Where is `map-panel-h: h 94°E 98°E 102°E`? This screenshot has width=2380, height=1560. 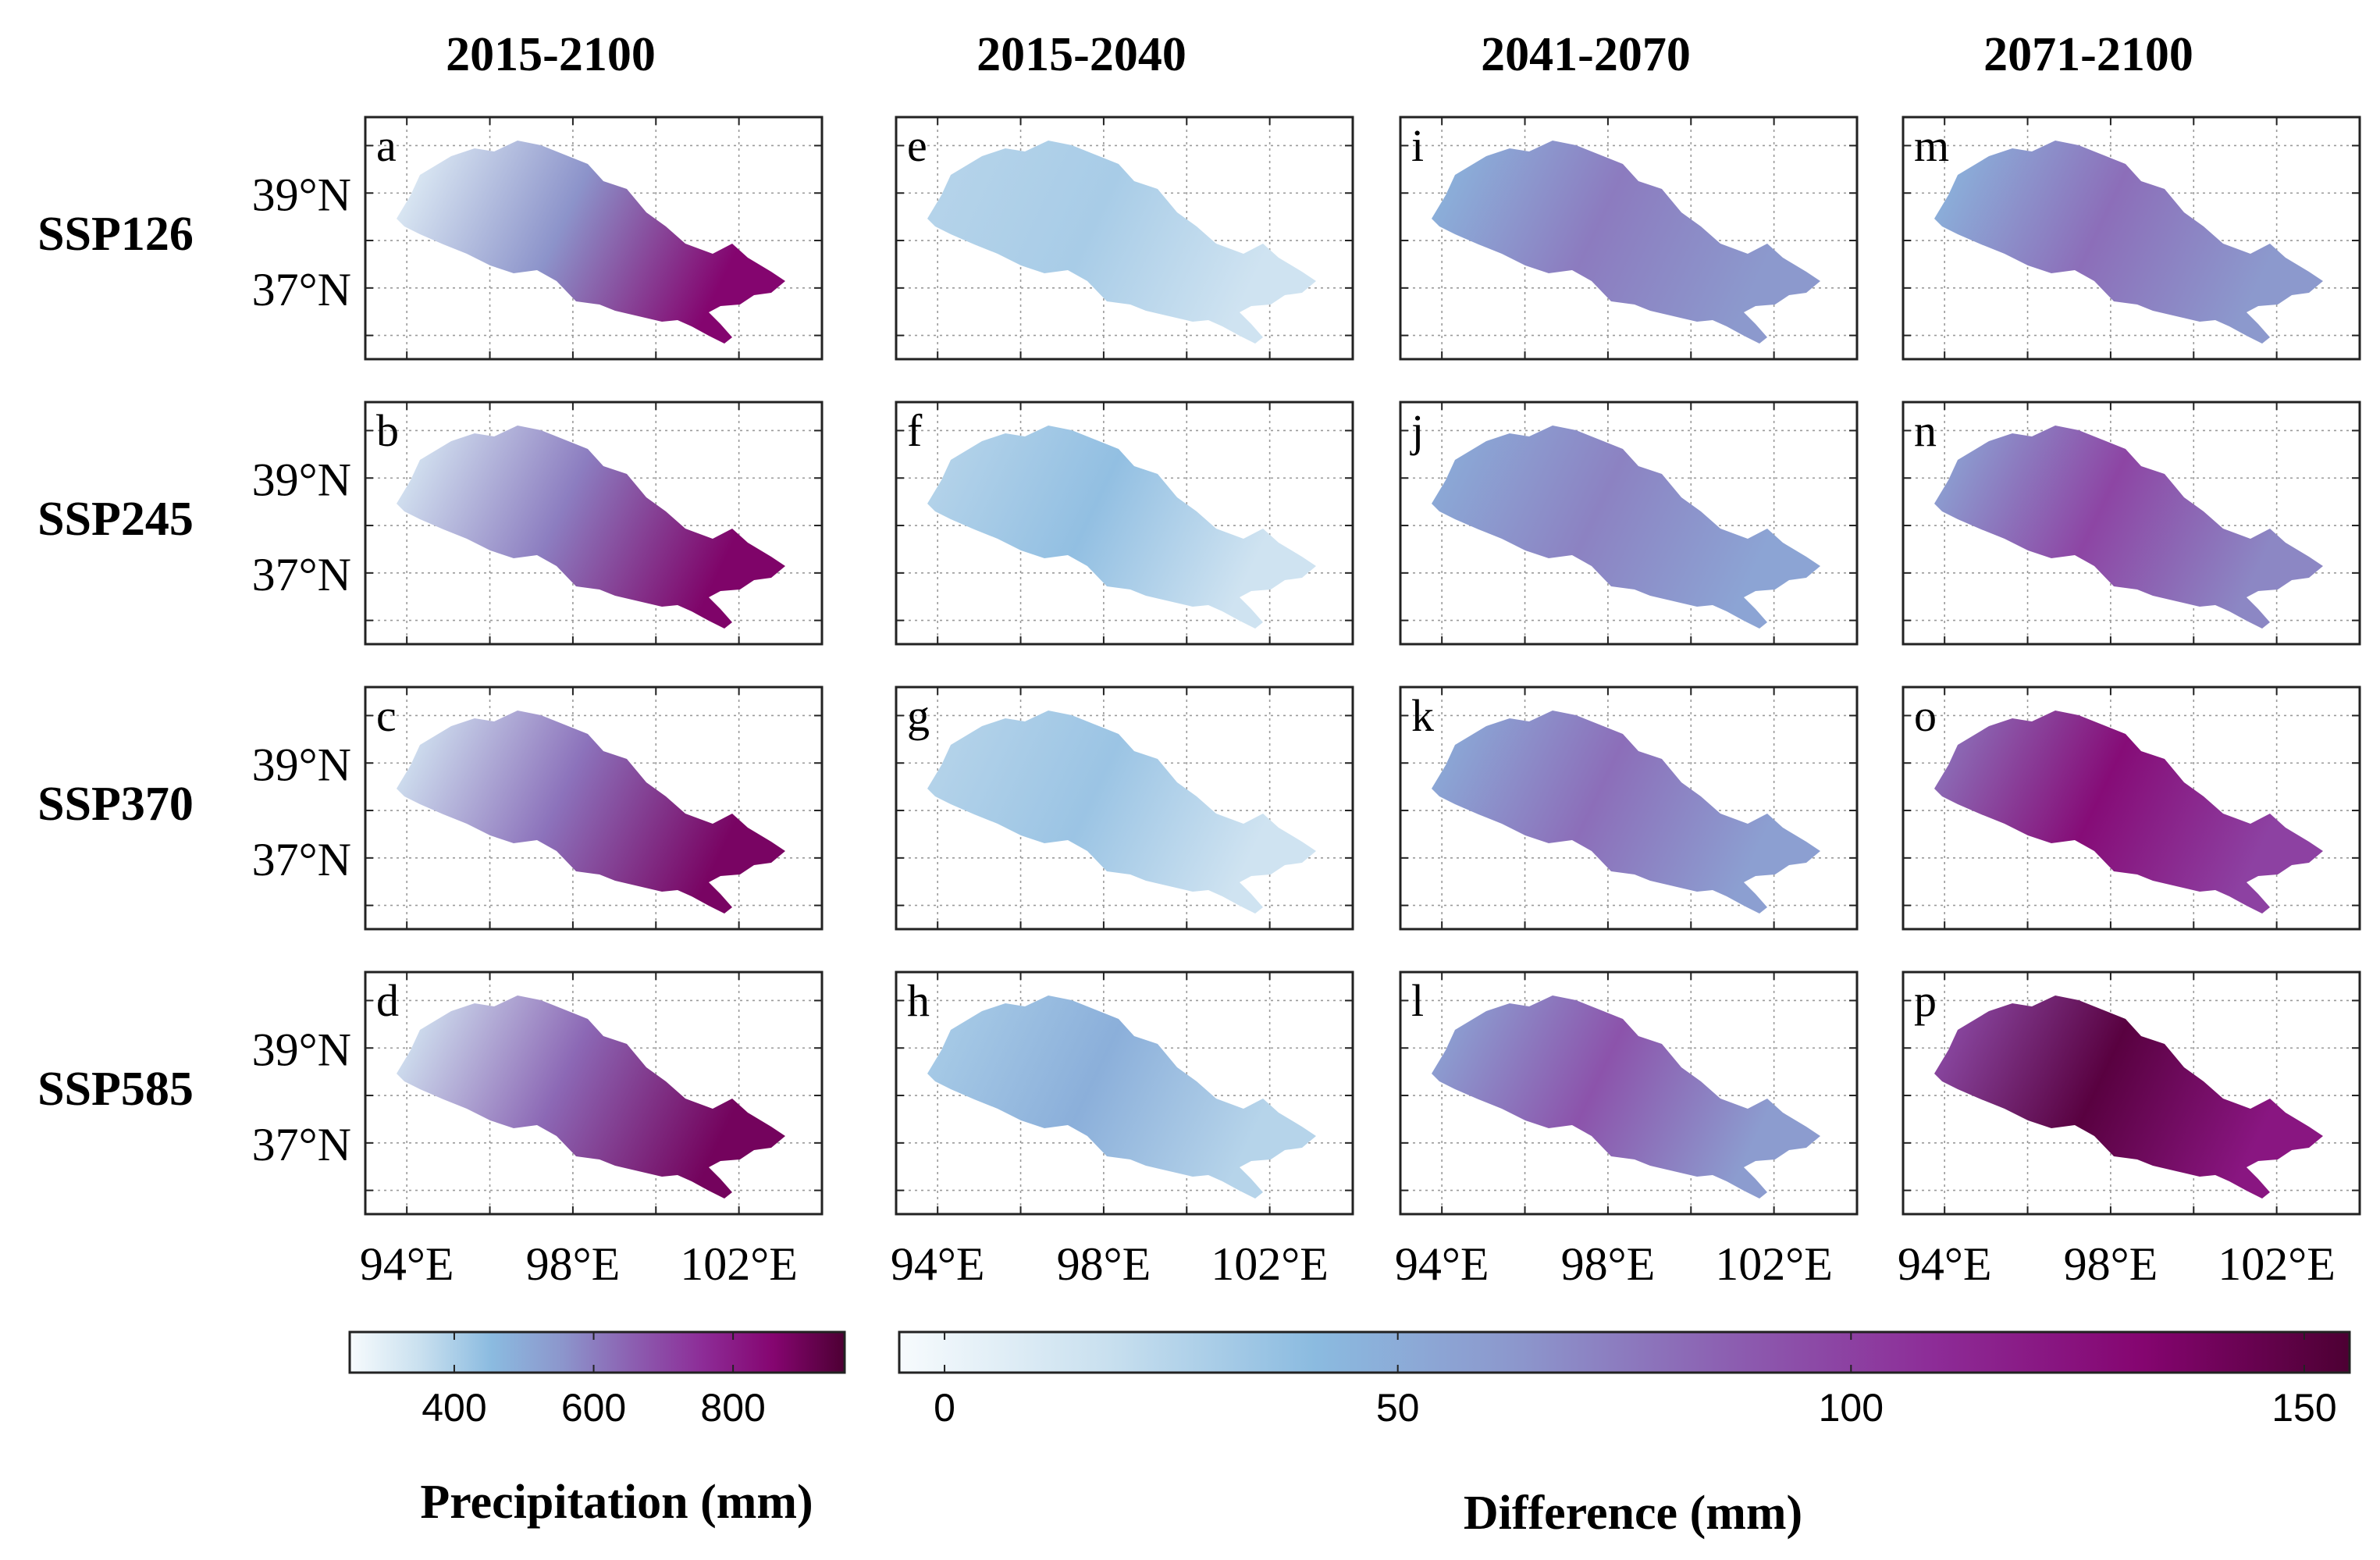
map-panel-h: h 94°E 98°E 102°E is located at coordinates (1122, 1130).